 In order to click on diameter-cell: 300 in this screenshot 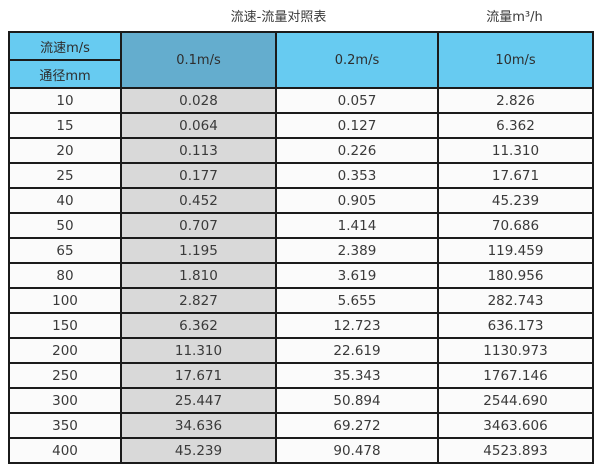, I will do `click(65, 400)`.